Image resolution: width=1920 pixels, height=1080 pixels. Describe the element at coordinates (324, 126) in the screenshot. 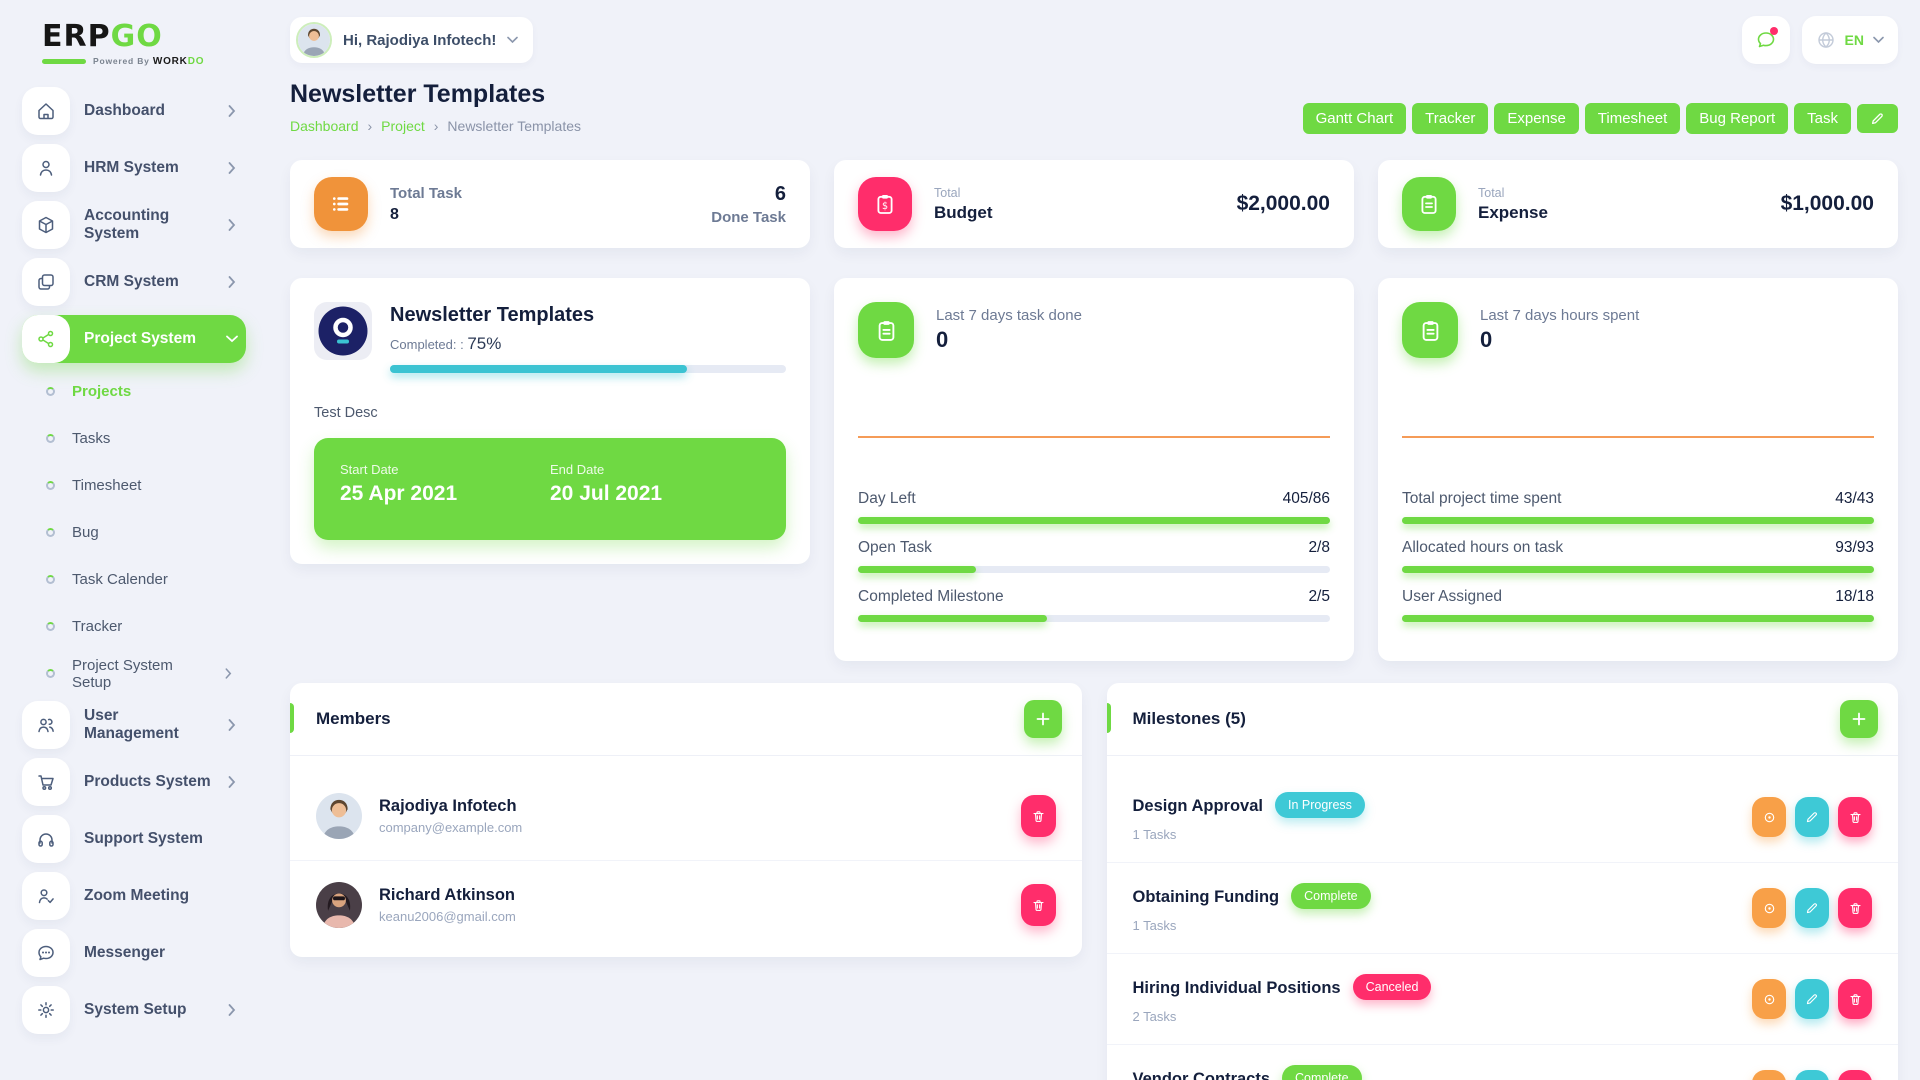

I see `breadcrumb-dashboard: Dashboard` at that location.